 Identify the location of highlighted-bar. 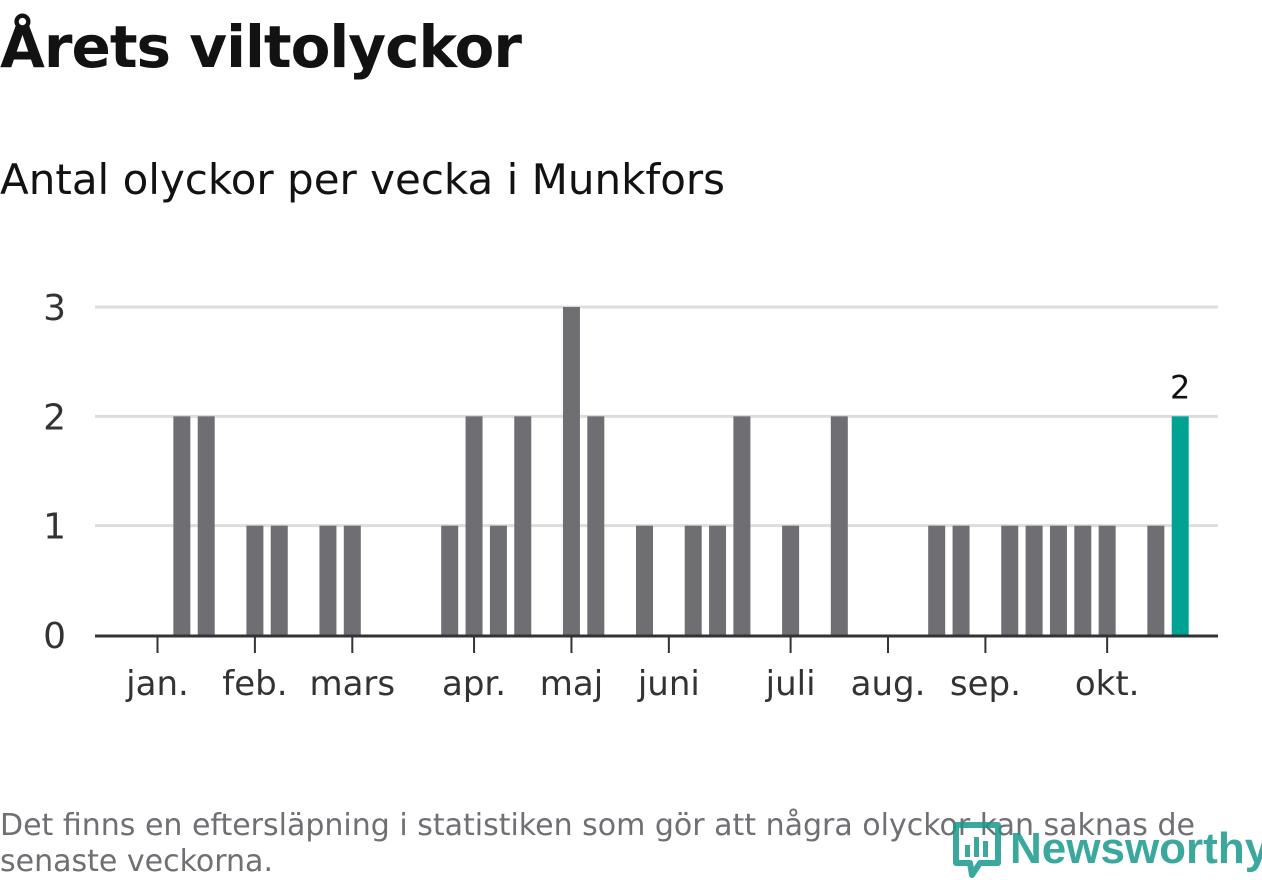
(1180, 525).